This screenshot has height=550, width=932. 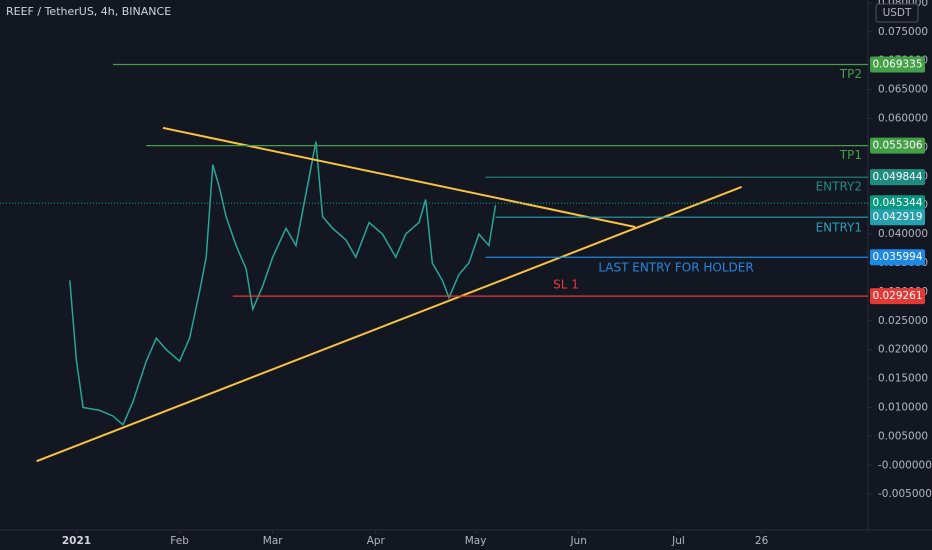 I want to click on y-tick-label: 0.005000, so click(x=903, y=436).